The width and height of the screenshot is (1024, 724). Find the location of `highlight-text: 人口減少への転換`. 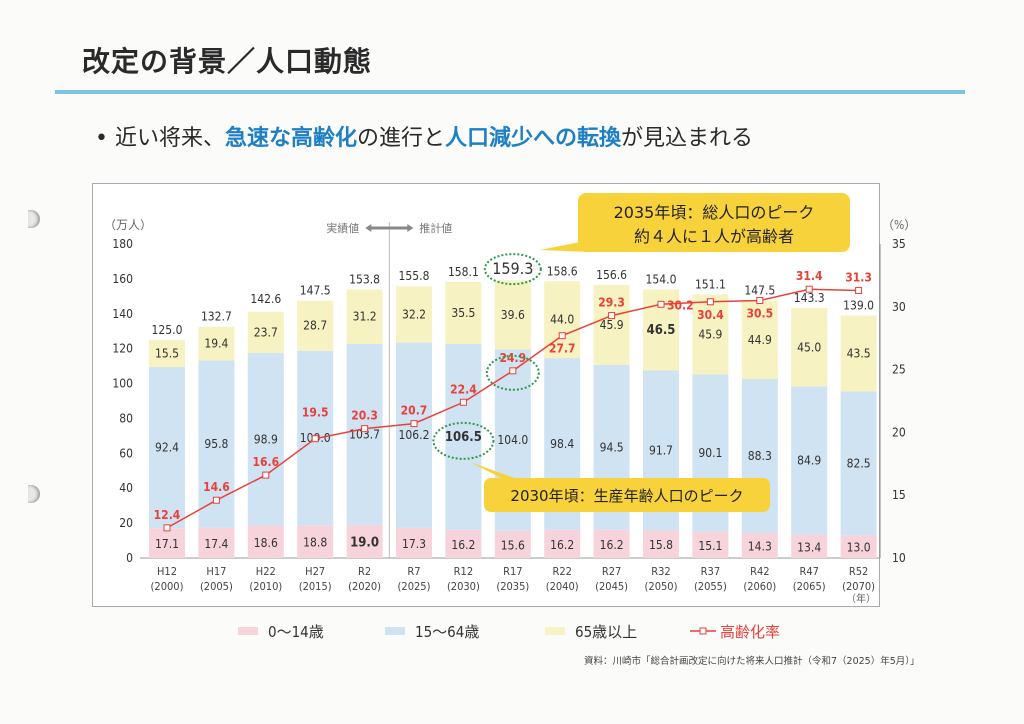

highlight-text: 人口減少への転換 is located at coordinates (533, 138).